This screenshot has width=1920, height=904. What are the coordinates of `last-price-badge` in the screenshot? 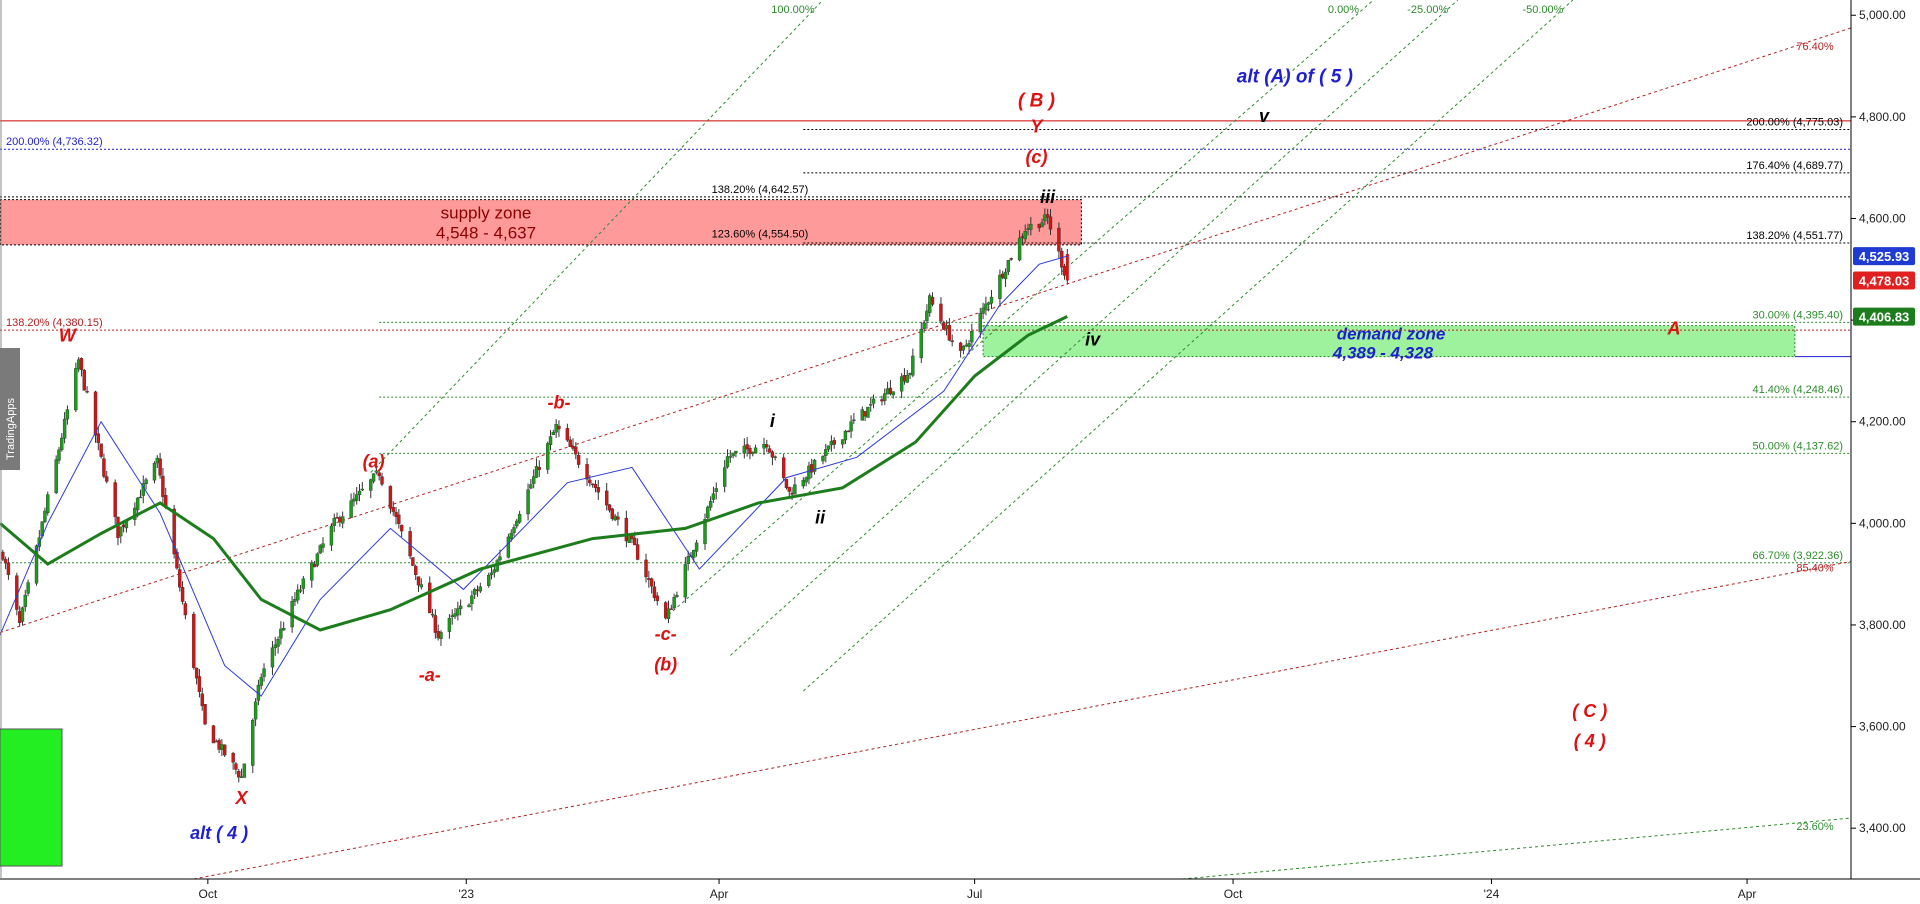 It's located at (1884, 280).